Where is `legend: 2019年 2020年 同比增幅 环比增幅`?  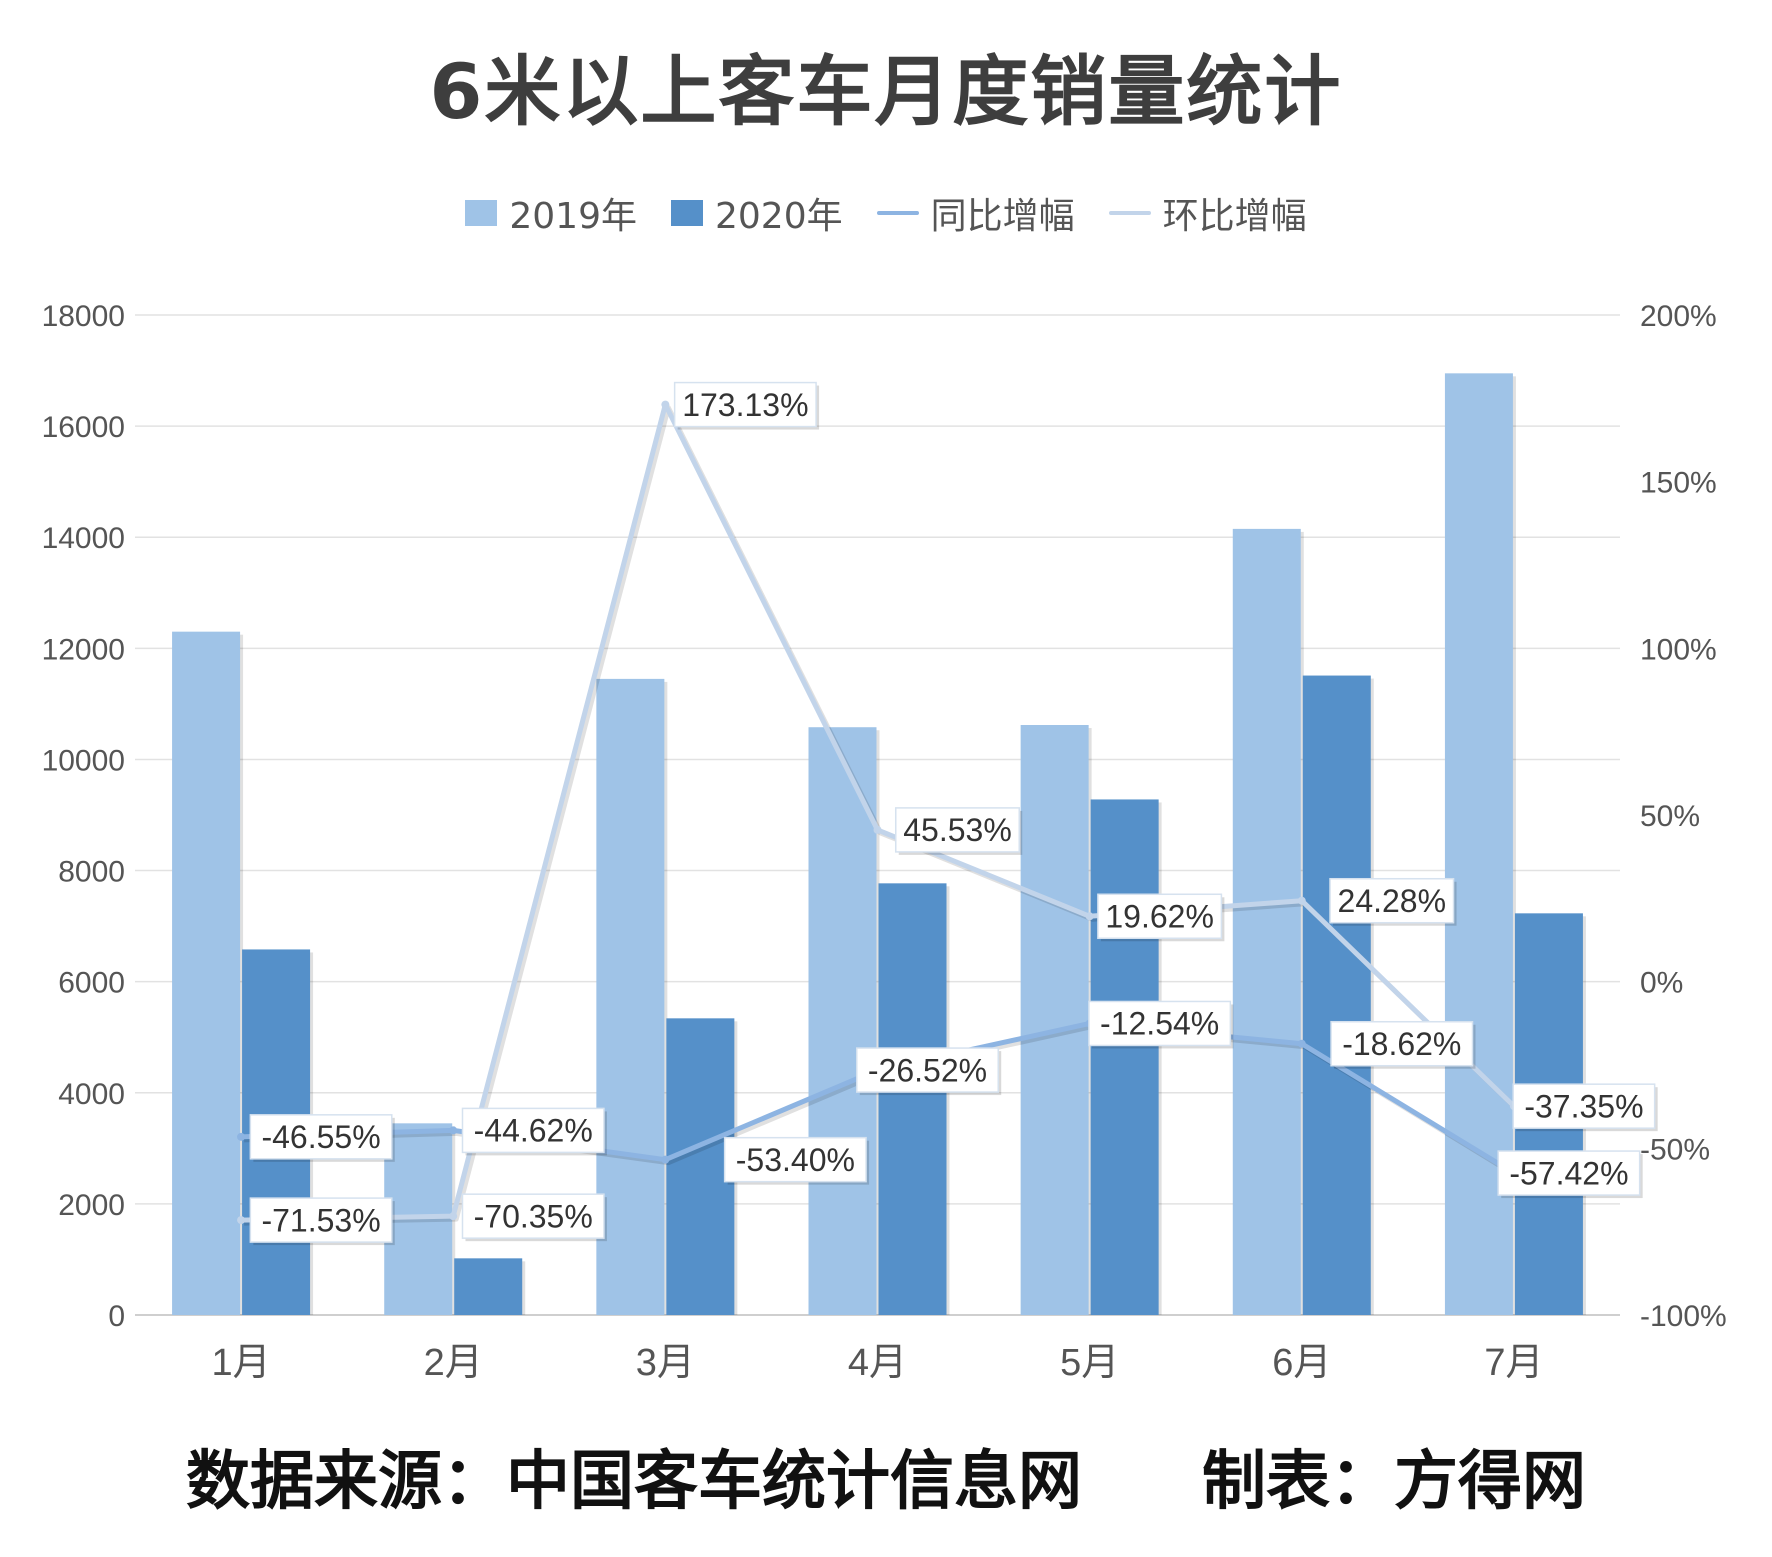
legend: 2019年 2020年 同比增幅 环比增幅 is located at coordinates (886, 213).